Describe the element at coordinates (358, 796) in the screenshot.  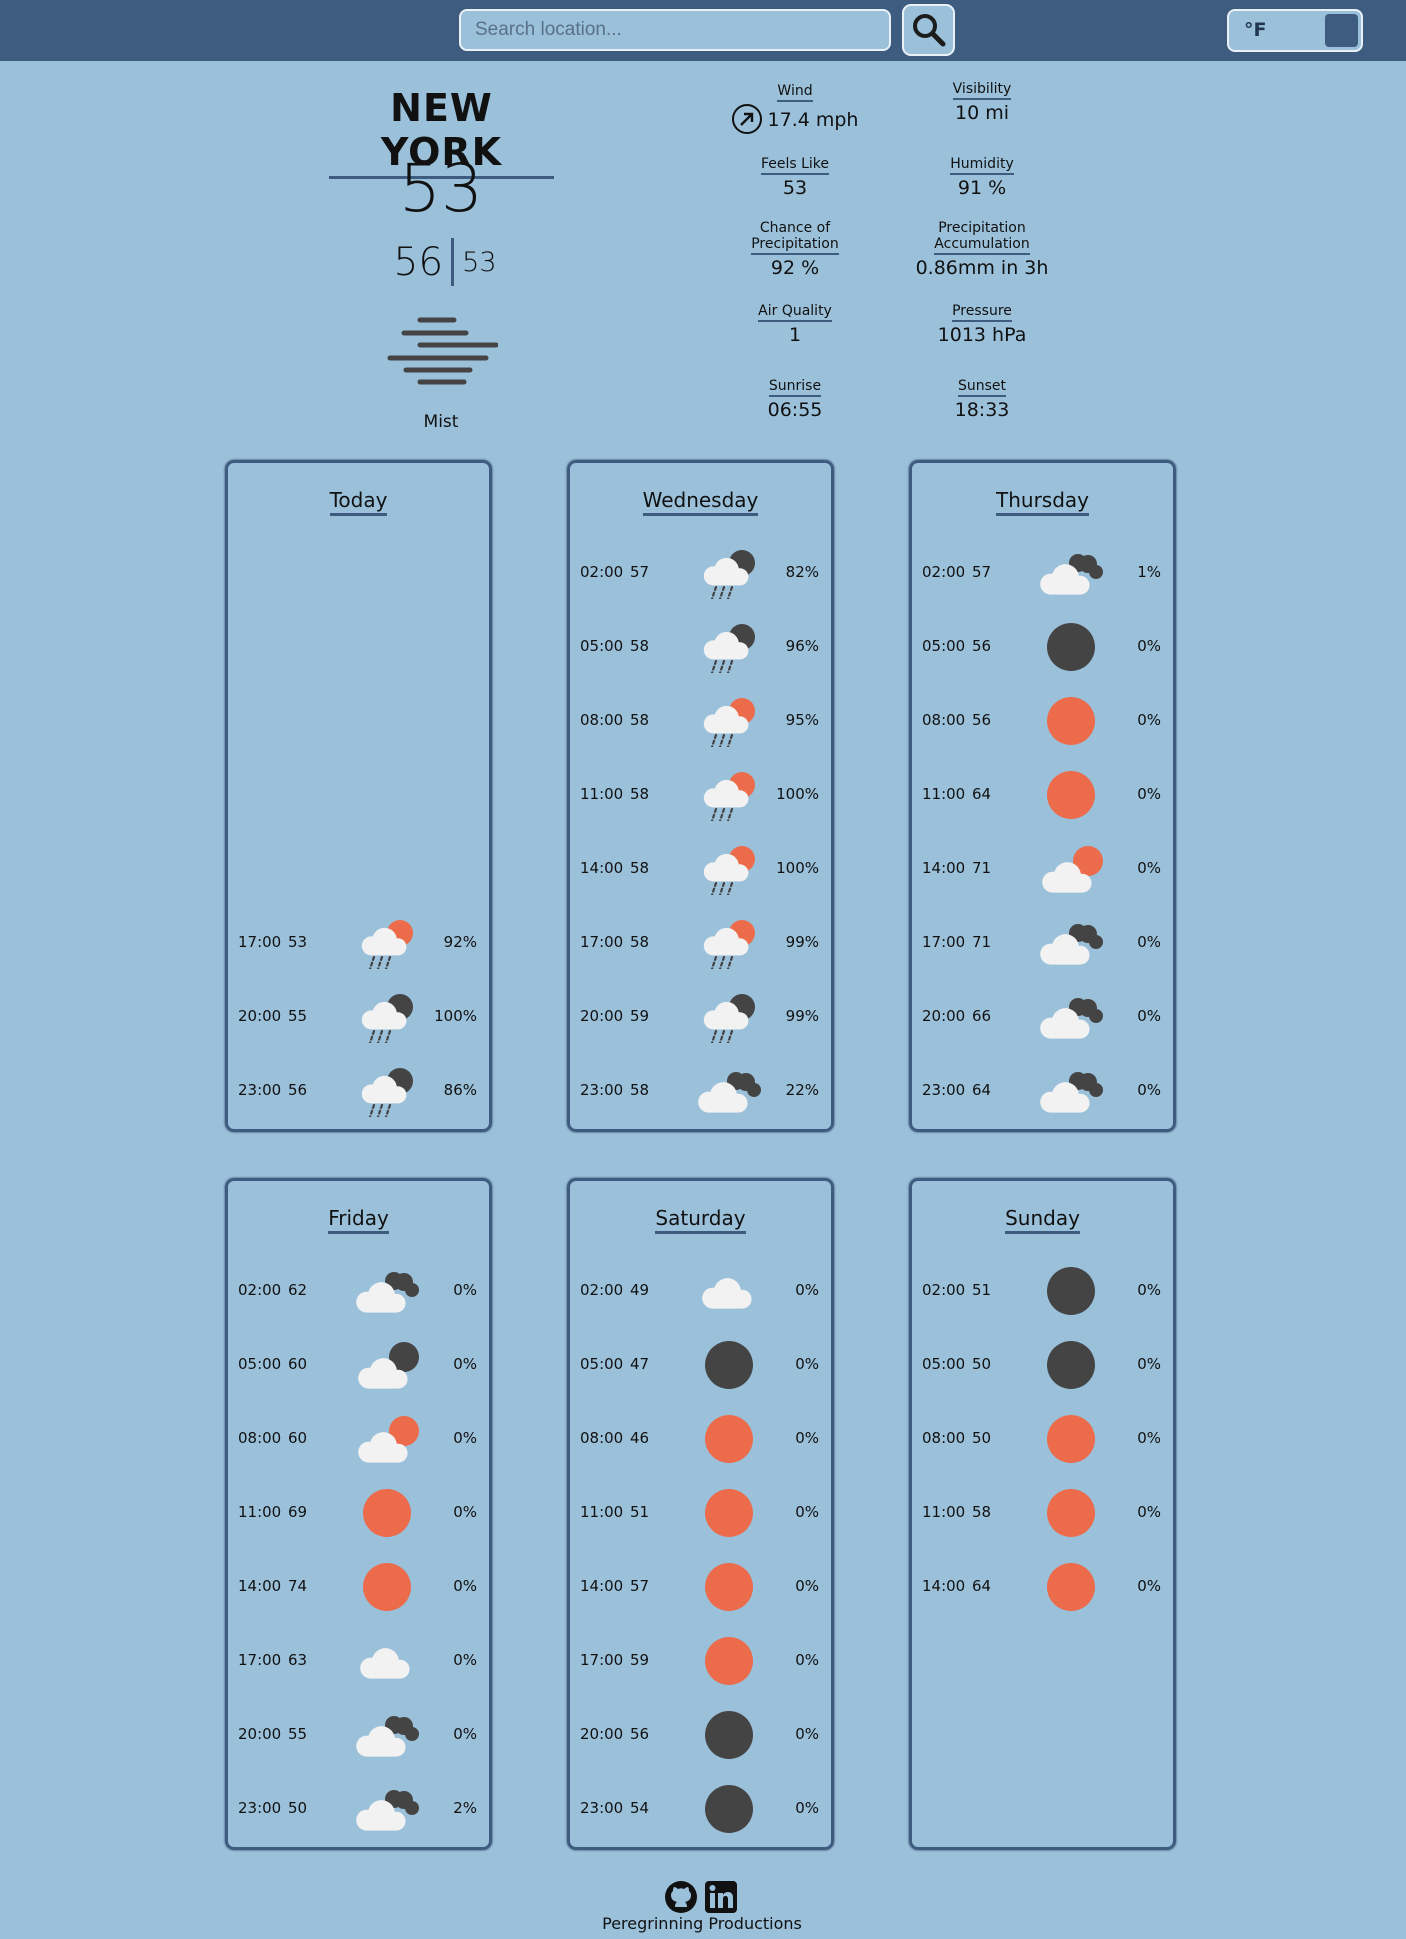
I see `forecast-card-today: Today 17:00 53 92% 20:00 55 100% 23:00 56 86%` at that location.